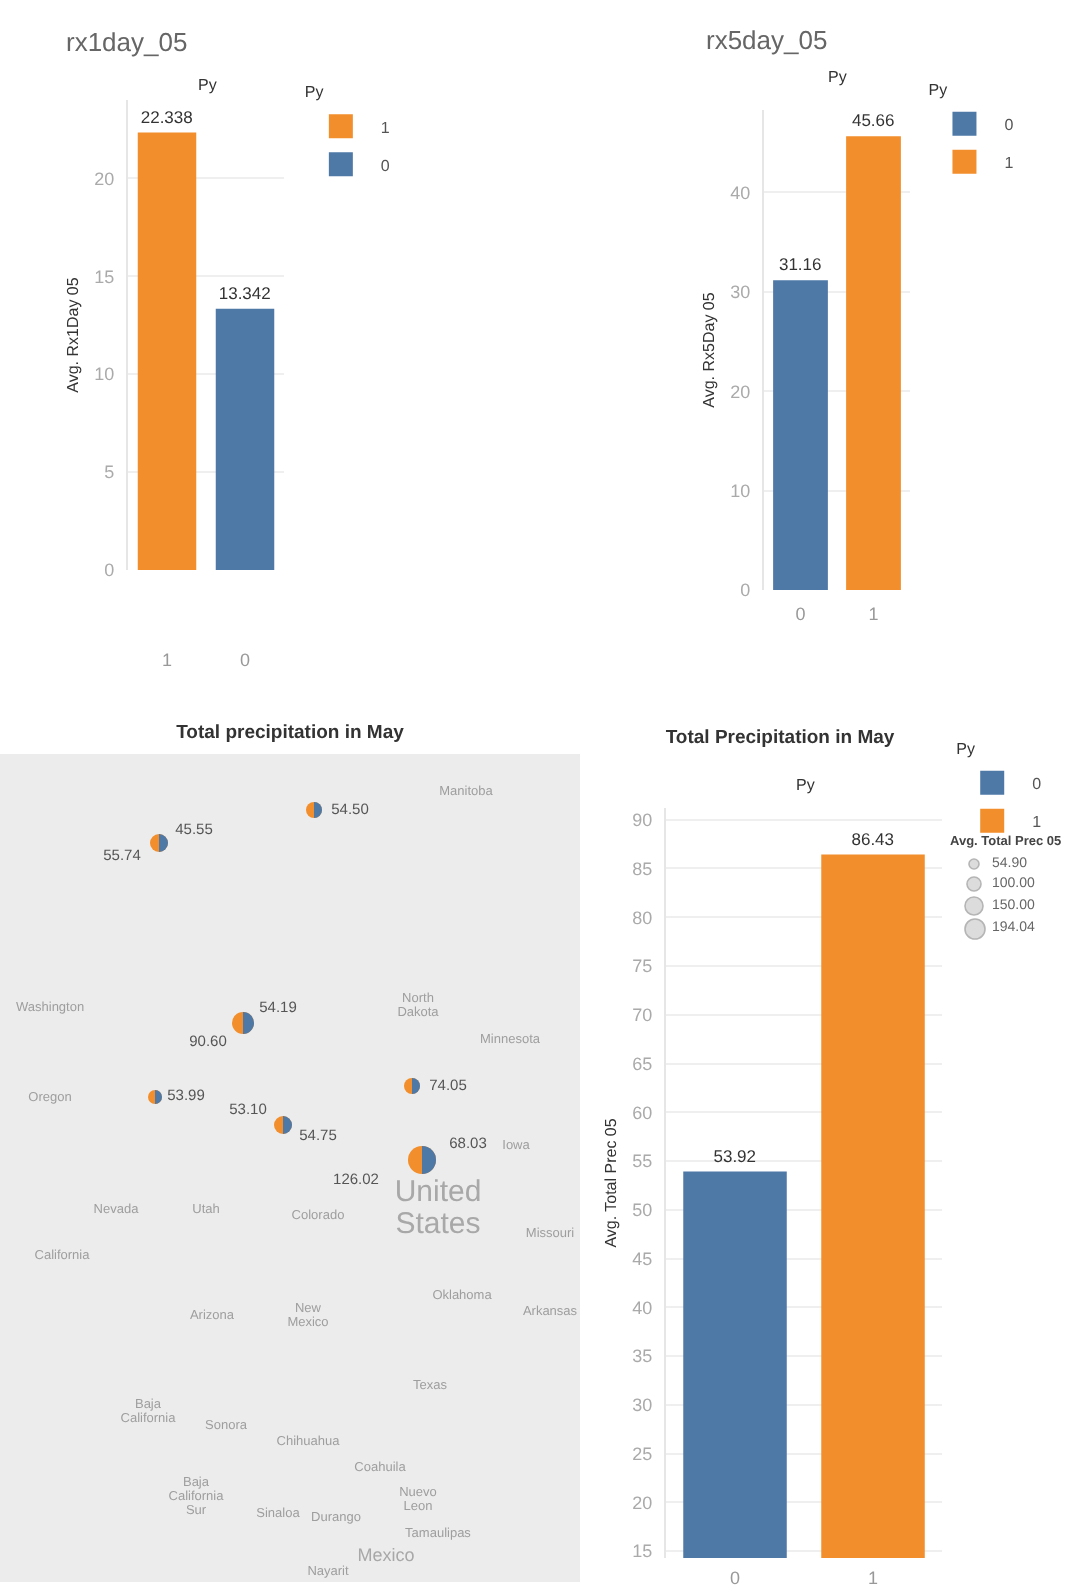 Image resolution: width=1076 pixels, height=1592 pixels. What do you see at coordinates (642, 868) in the screenshot?
I see `y-tick-label: 85` at bounding box center [642, 868].